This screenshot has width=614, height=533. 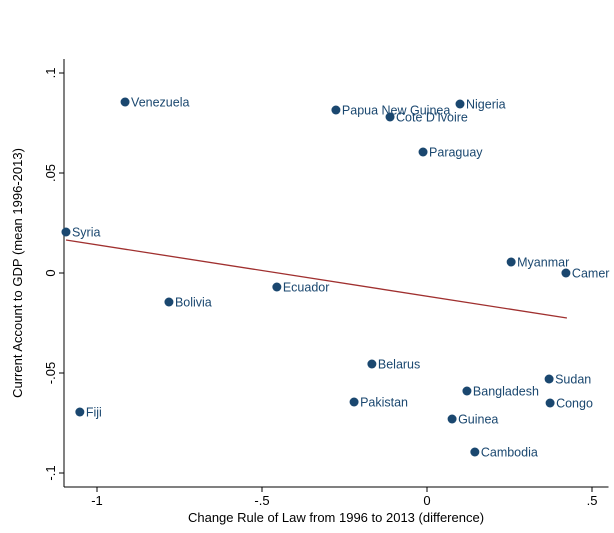 I want to click on y-tick-label: -.1, so click(x=50, y=472).